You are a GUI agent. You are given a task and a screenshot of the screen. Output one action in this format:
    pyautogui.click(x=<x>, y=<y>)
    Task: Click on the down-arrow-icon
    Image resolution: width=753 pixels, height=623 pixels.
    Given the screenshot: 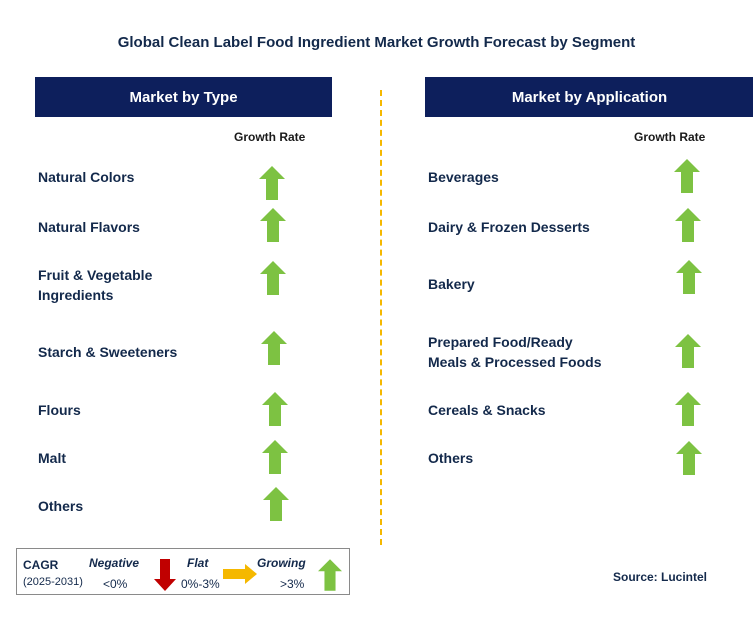 What is the action you would take?
    pyautogui.click(x=165, y=575)
    